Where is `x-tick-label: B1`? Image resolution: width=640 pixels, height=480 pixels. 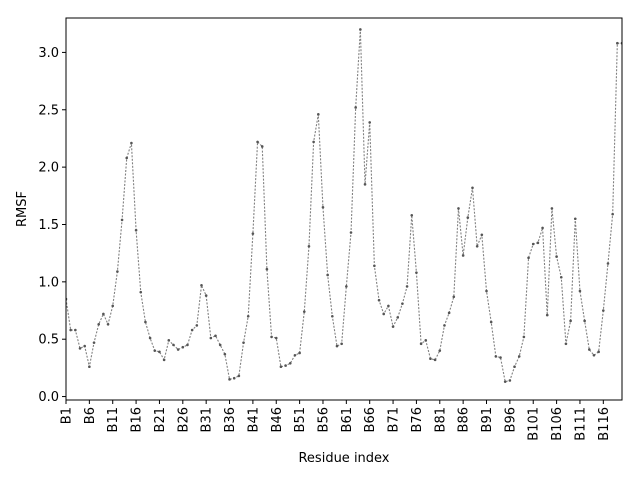
x-tick-label: B1 is located at coordinates (67, 415).